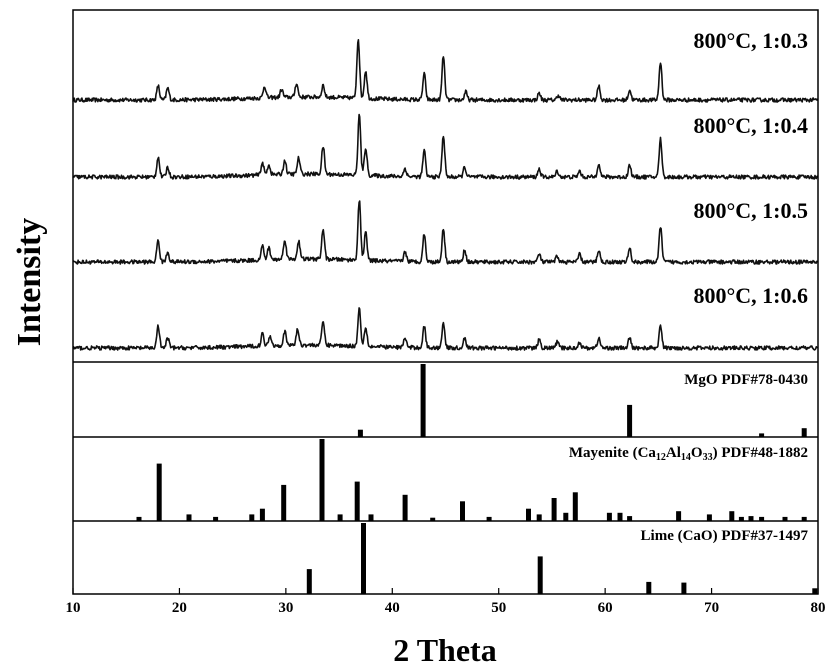 Image resolution: width=838 pixels, height=669 pixels. Describe the element at coordinates (29, 282) in the screenshot. I see `y-axis-label: Intensity` at that location.